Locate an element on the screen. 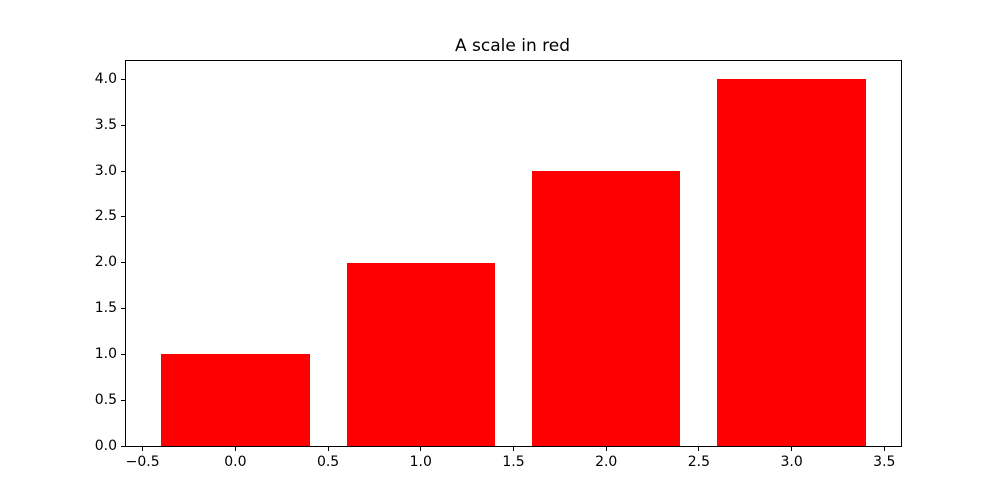 Image resolution: width=1000 pixels, height=500 pixels. y-tick-label: 2.5 is located at coordinates (105, 216).